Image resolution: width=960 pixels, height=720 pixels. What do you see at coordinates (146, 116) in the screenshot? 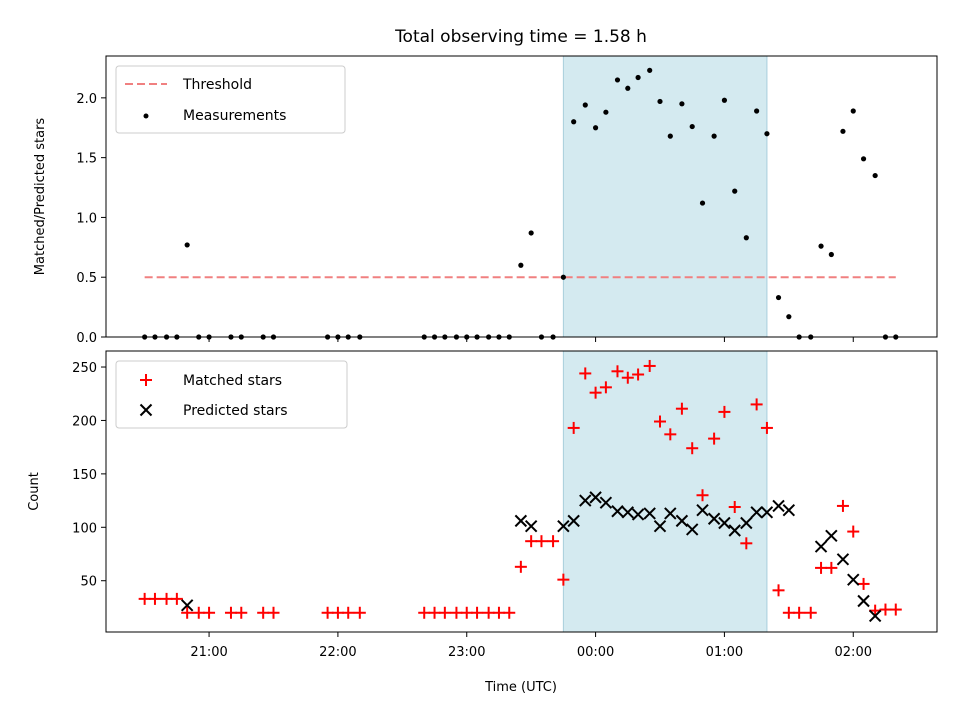
I see `measurements-legend-marker` at bounding box center [146, 116].